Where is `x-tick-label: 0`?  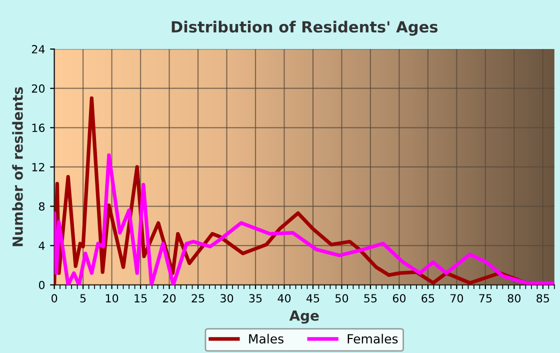
x-tick-label: 0 is located at coordinates (55, 298).